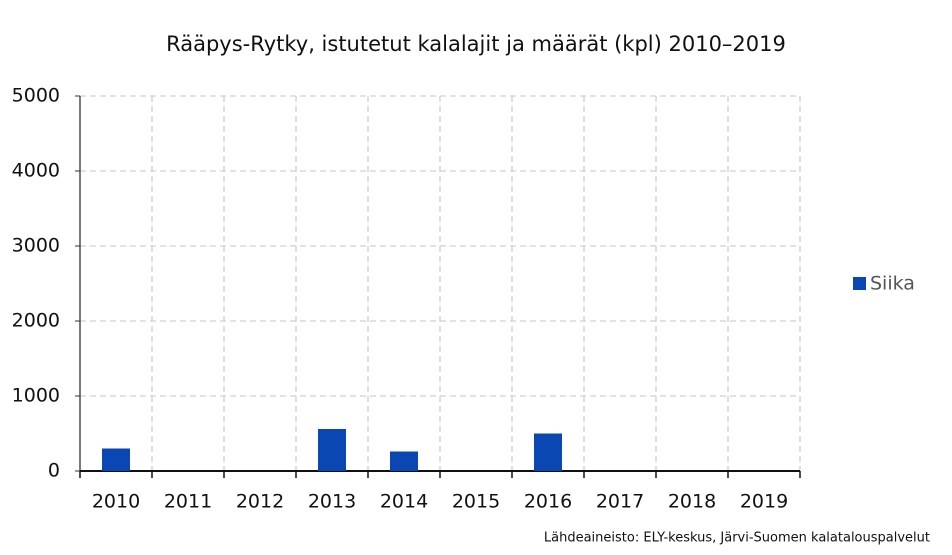  I want to click on y-tick-label: 0, so click(54, 471).